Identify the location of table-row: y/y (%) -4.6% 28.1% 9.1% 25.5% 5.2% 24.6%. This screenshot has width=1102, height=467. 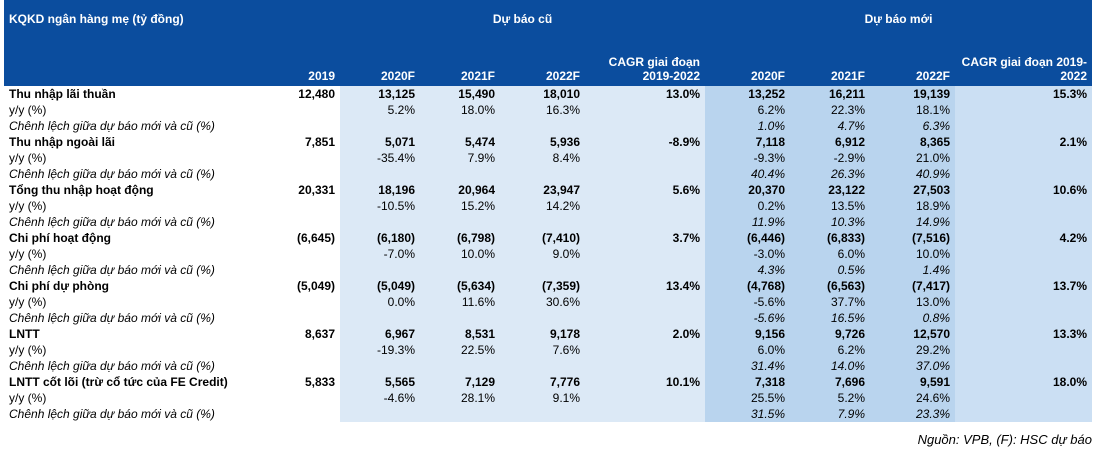
(548, 398).